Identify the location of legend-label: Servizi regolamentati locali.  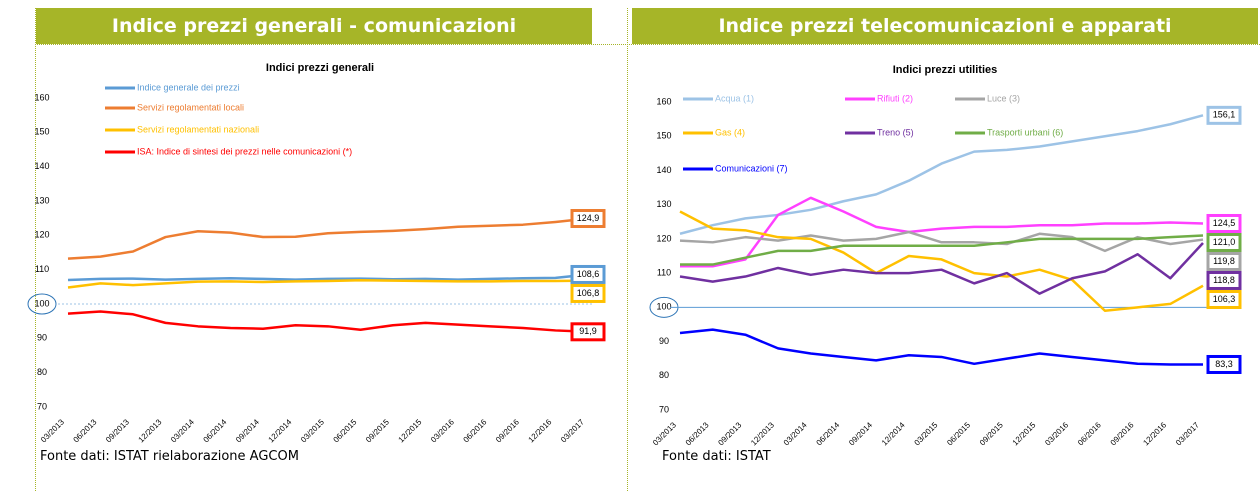
(190, 107).